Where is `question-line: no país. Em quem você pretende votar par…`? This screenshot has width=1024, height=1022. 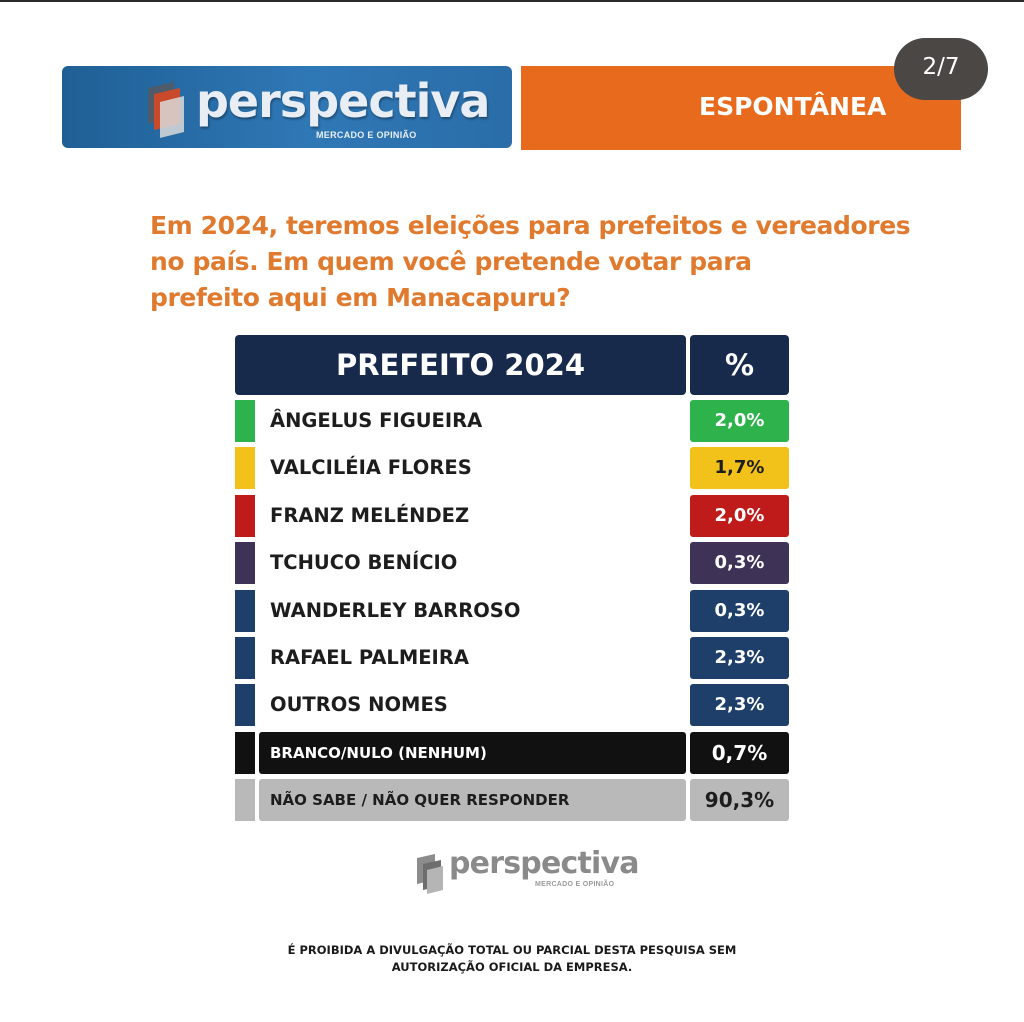 question-line: no país. Em quem você pretende votar par… is located at coordinates (451, 261).